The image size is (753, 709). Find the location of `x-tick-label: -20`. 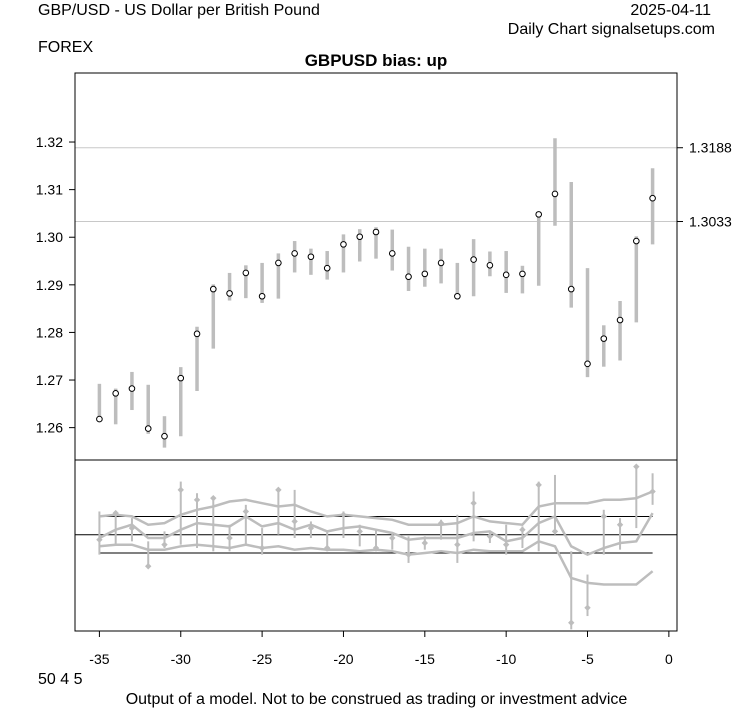

x-tick-label: -20 is located at coordinates (343, 659).